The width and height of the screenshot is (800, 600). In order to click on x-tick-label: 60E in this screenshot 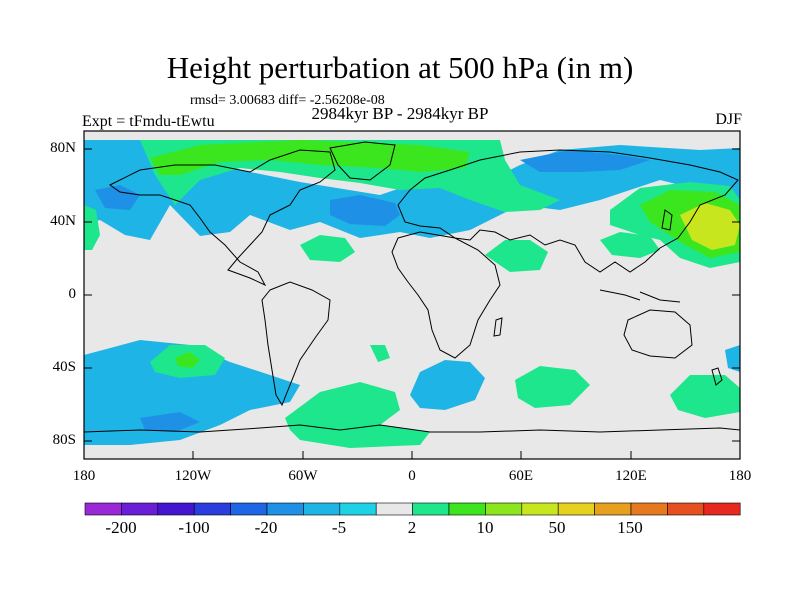, I will do `click(521, 476)`.